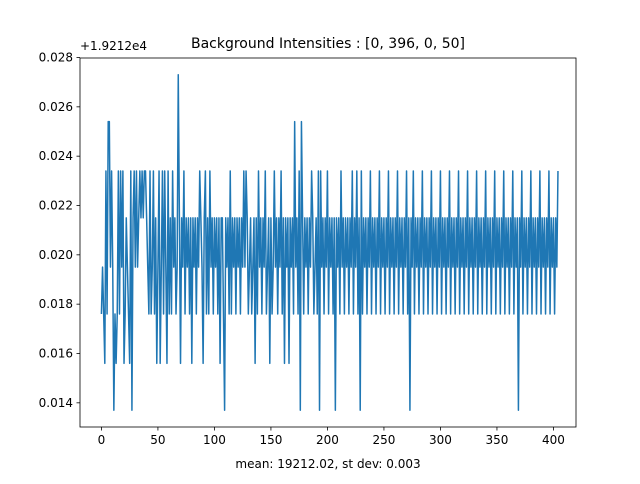 This screenshot has width=640, height=484. What do you see at coordinates (383, 440) in the screenshot?
I see `x-tick-label: 250` at bounding box center [383, 440].